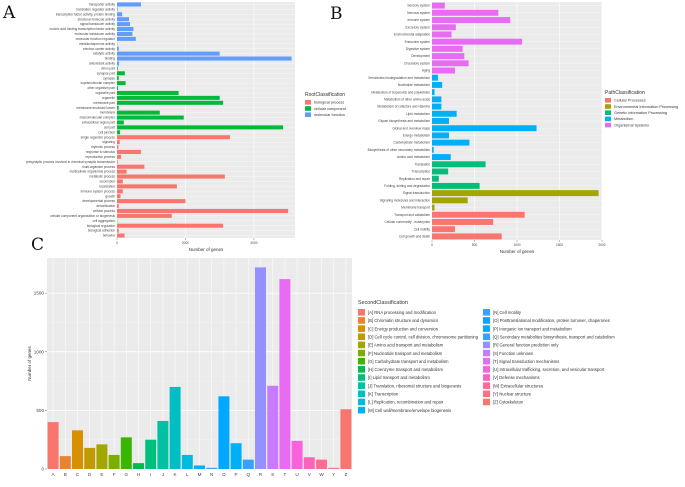 This screenshot has height=487, width=685. I want to click on legend-label: cellular component, so click(330, 109).